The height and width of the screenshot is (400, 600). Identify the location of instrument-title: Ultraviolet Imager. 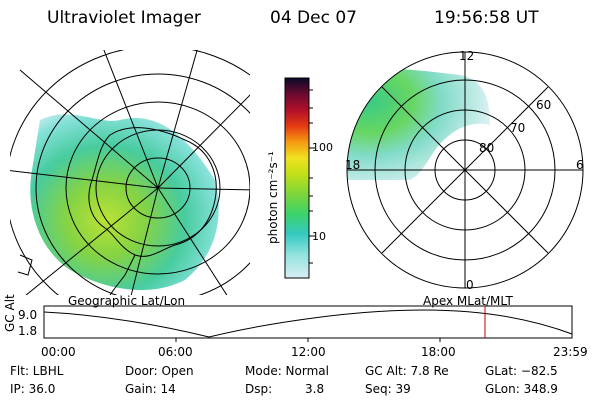
(124, 18).